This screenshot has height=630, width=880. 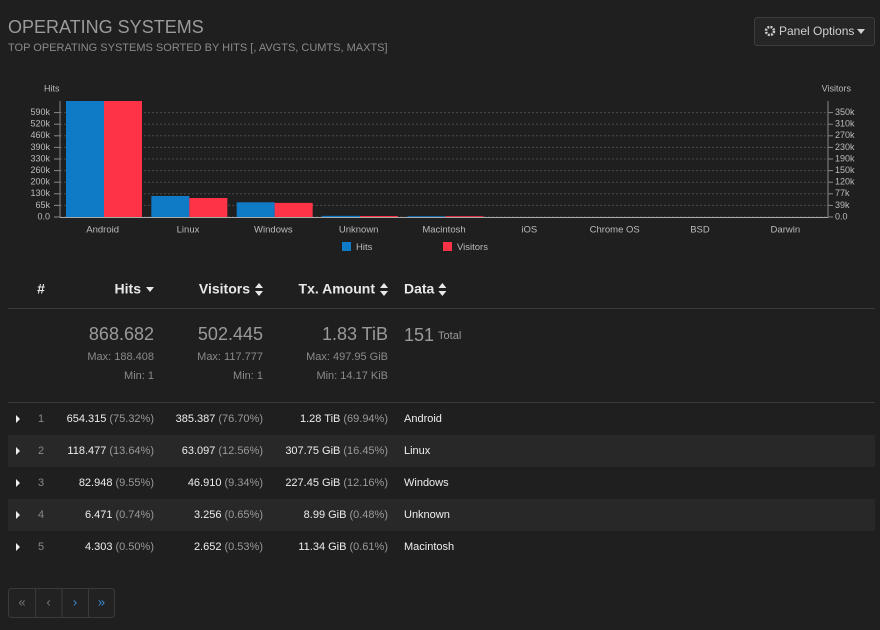 I want to click on y-tick-label: 260k, so click(x=40, y=170).